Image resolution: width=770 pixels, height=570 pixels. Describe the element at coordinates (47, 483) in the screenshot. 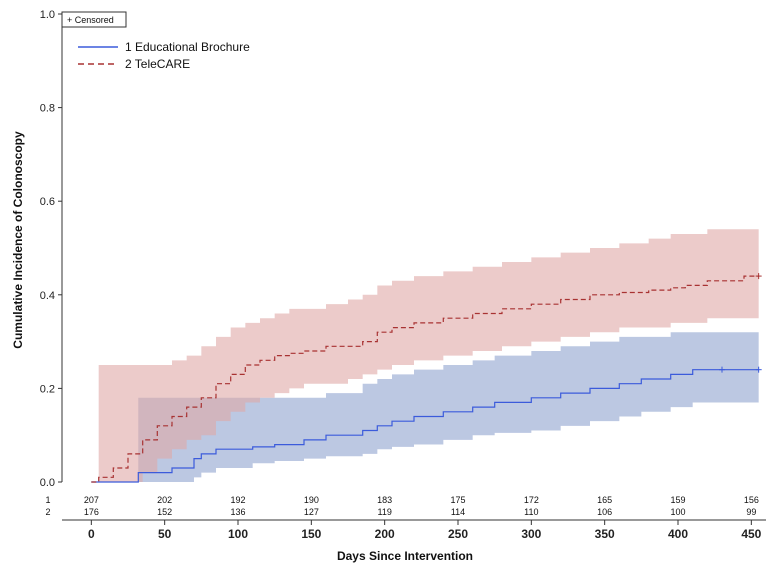

I see `y-tick-label: 0.0` at that location.